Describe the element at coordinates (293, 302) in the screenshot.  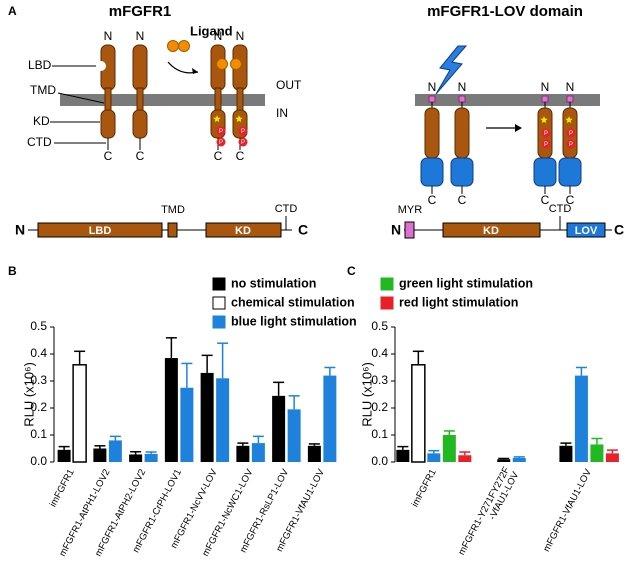
I see `legend-label: chemical stimulation` at that location.